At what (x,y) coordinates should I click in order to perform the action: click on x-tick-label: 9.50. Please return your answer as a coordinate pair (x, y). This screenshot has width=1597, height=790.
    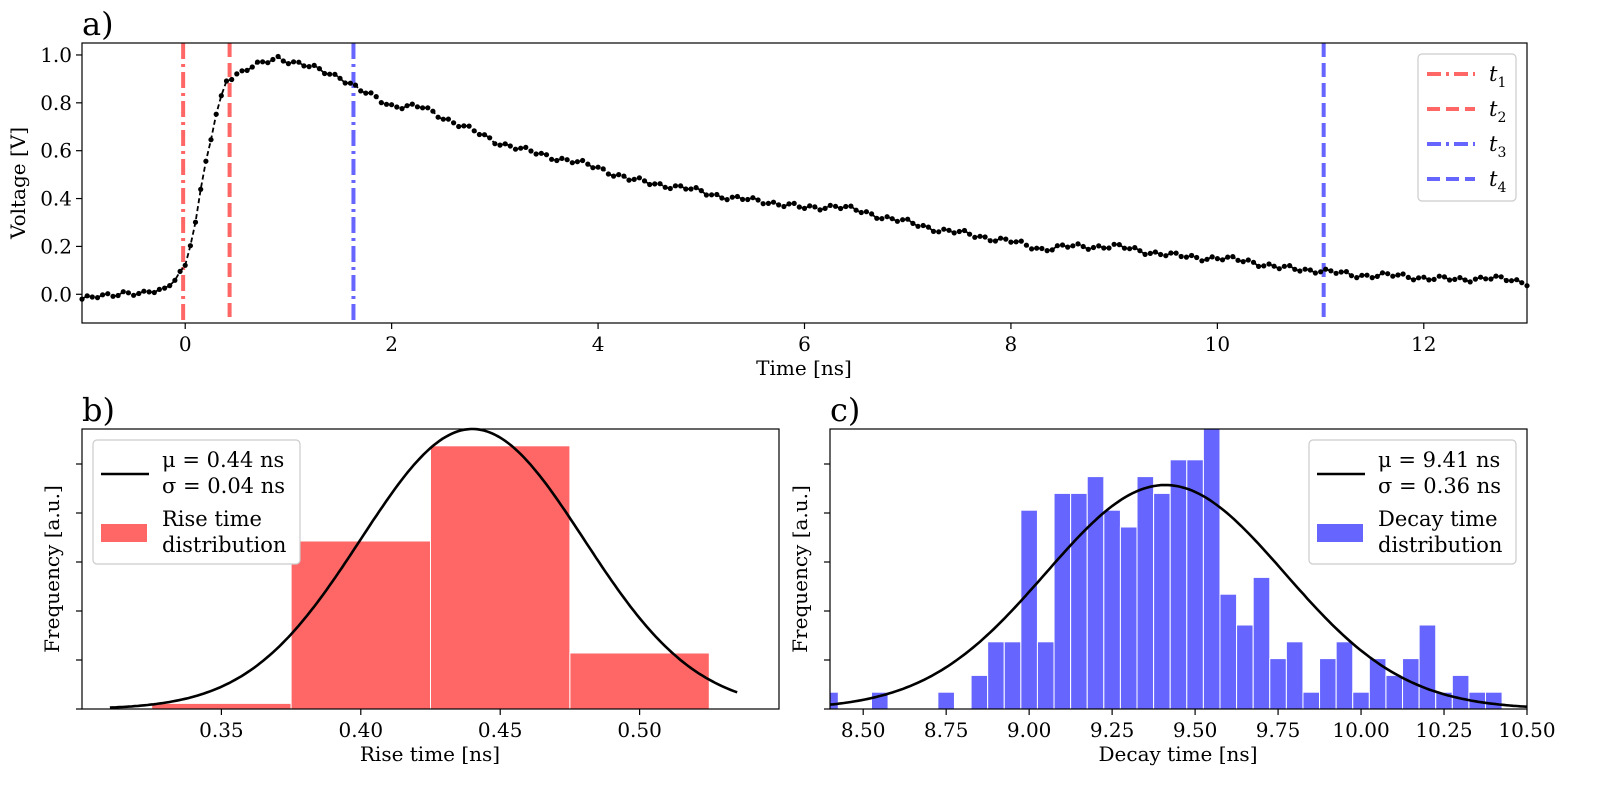
    Looking at the image, I should click on (1195, 730).